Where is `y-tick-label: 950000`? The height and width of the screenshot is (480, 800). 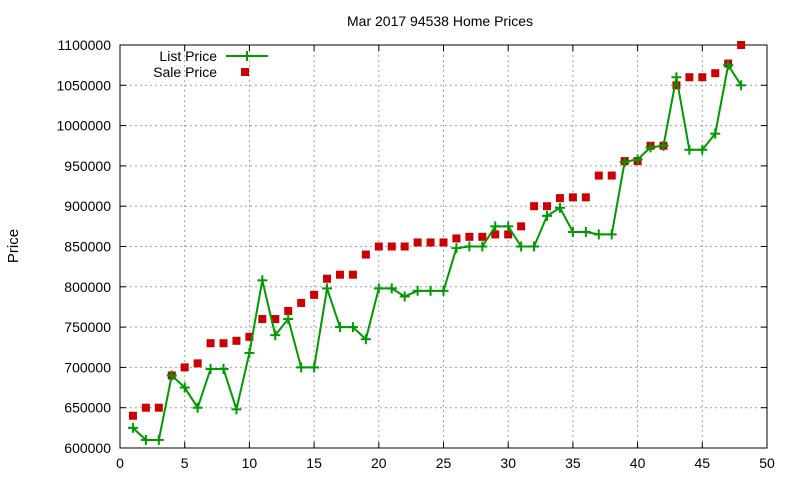
y-tick-label: 950000 is located at coordinates (87, 166).